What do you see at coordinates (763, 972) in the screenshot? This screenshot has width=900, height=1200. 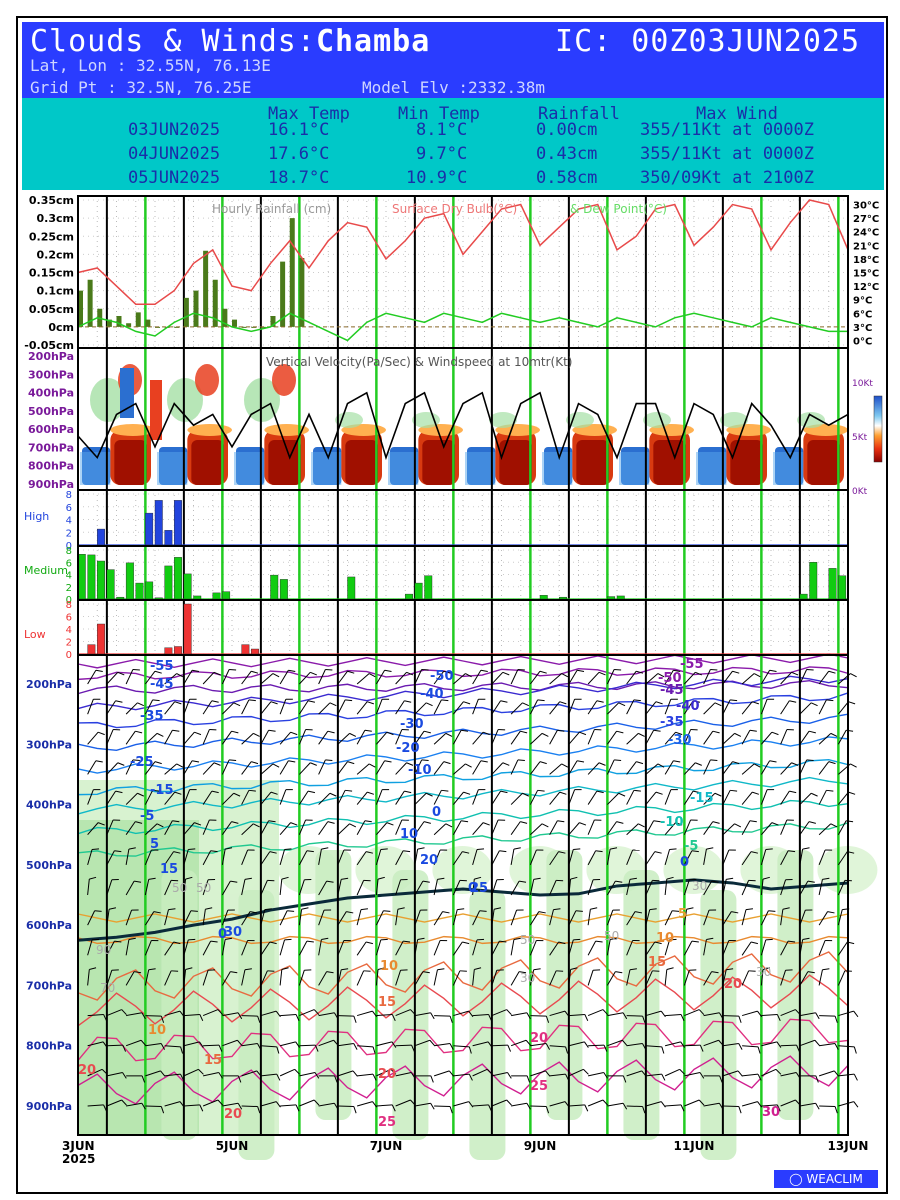 I see `rh-label: 30` at bounding box center [763, 972].